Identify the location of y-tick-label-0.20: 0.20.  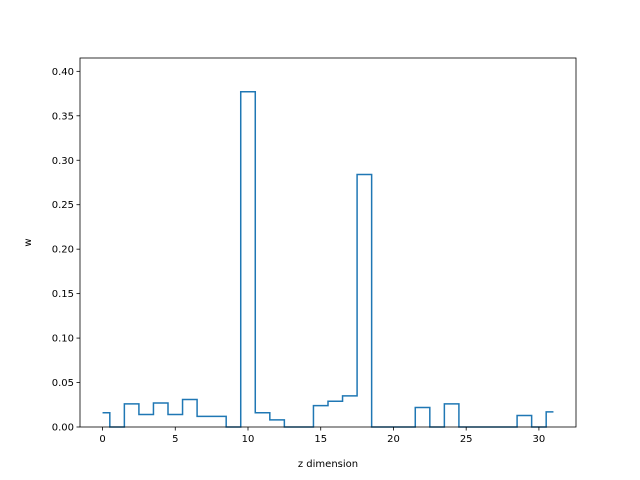
(63, 250).